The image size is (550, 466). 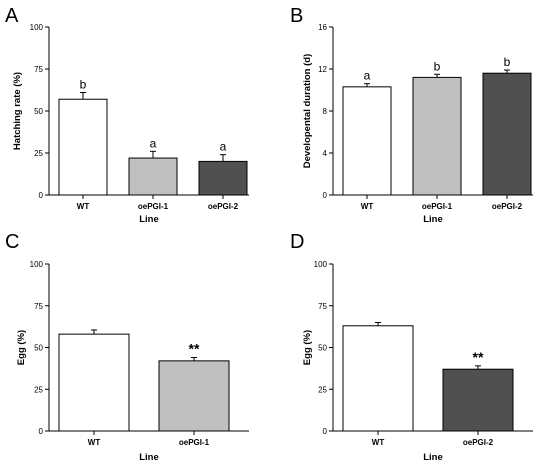 I want to click on panel-letter: C, so click(x=12, y=242).